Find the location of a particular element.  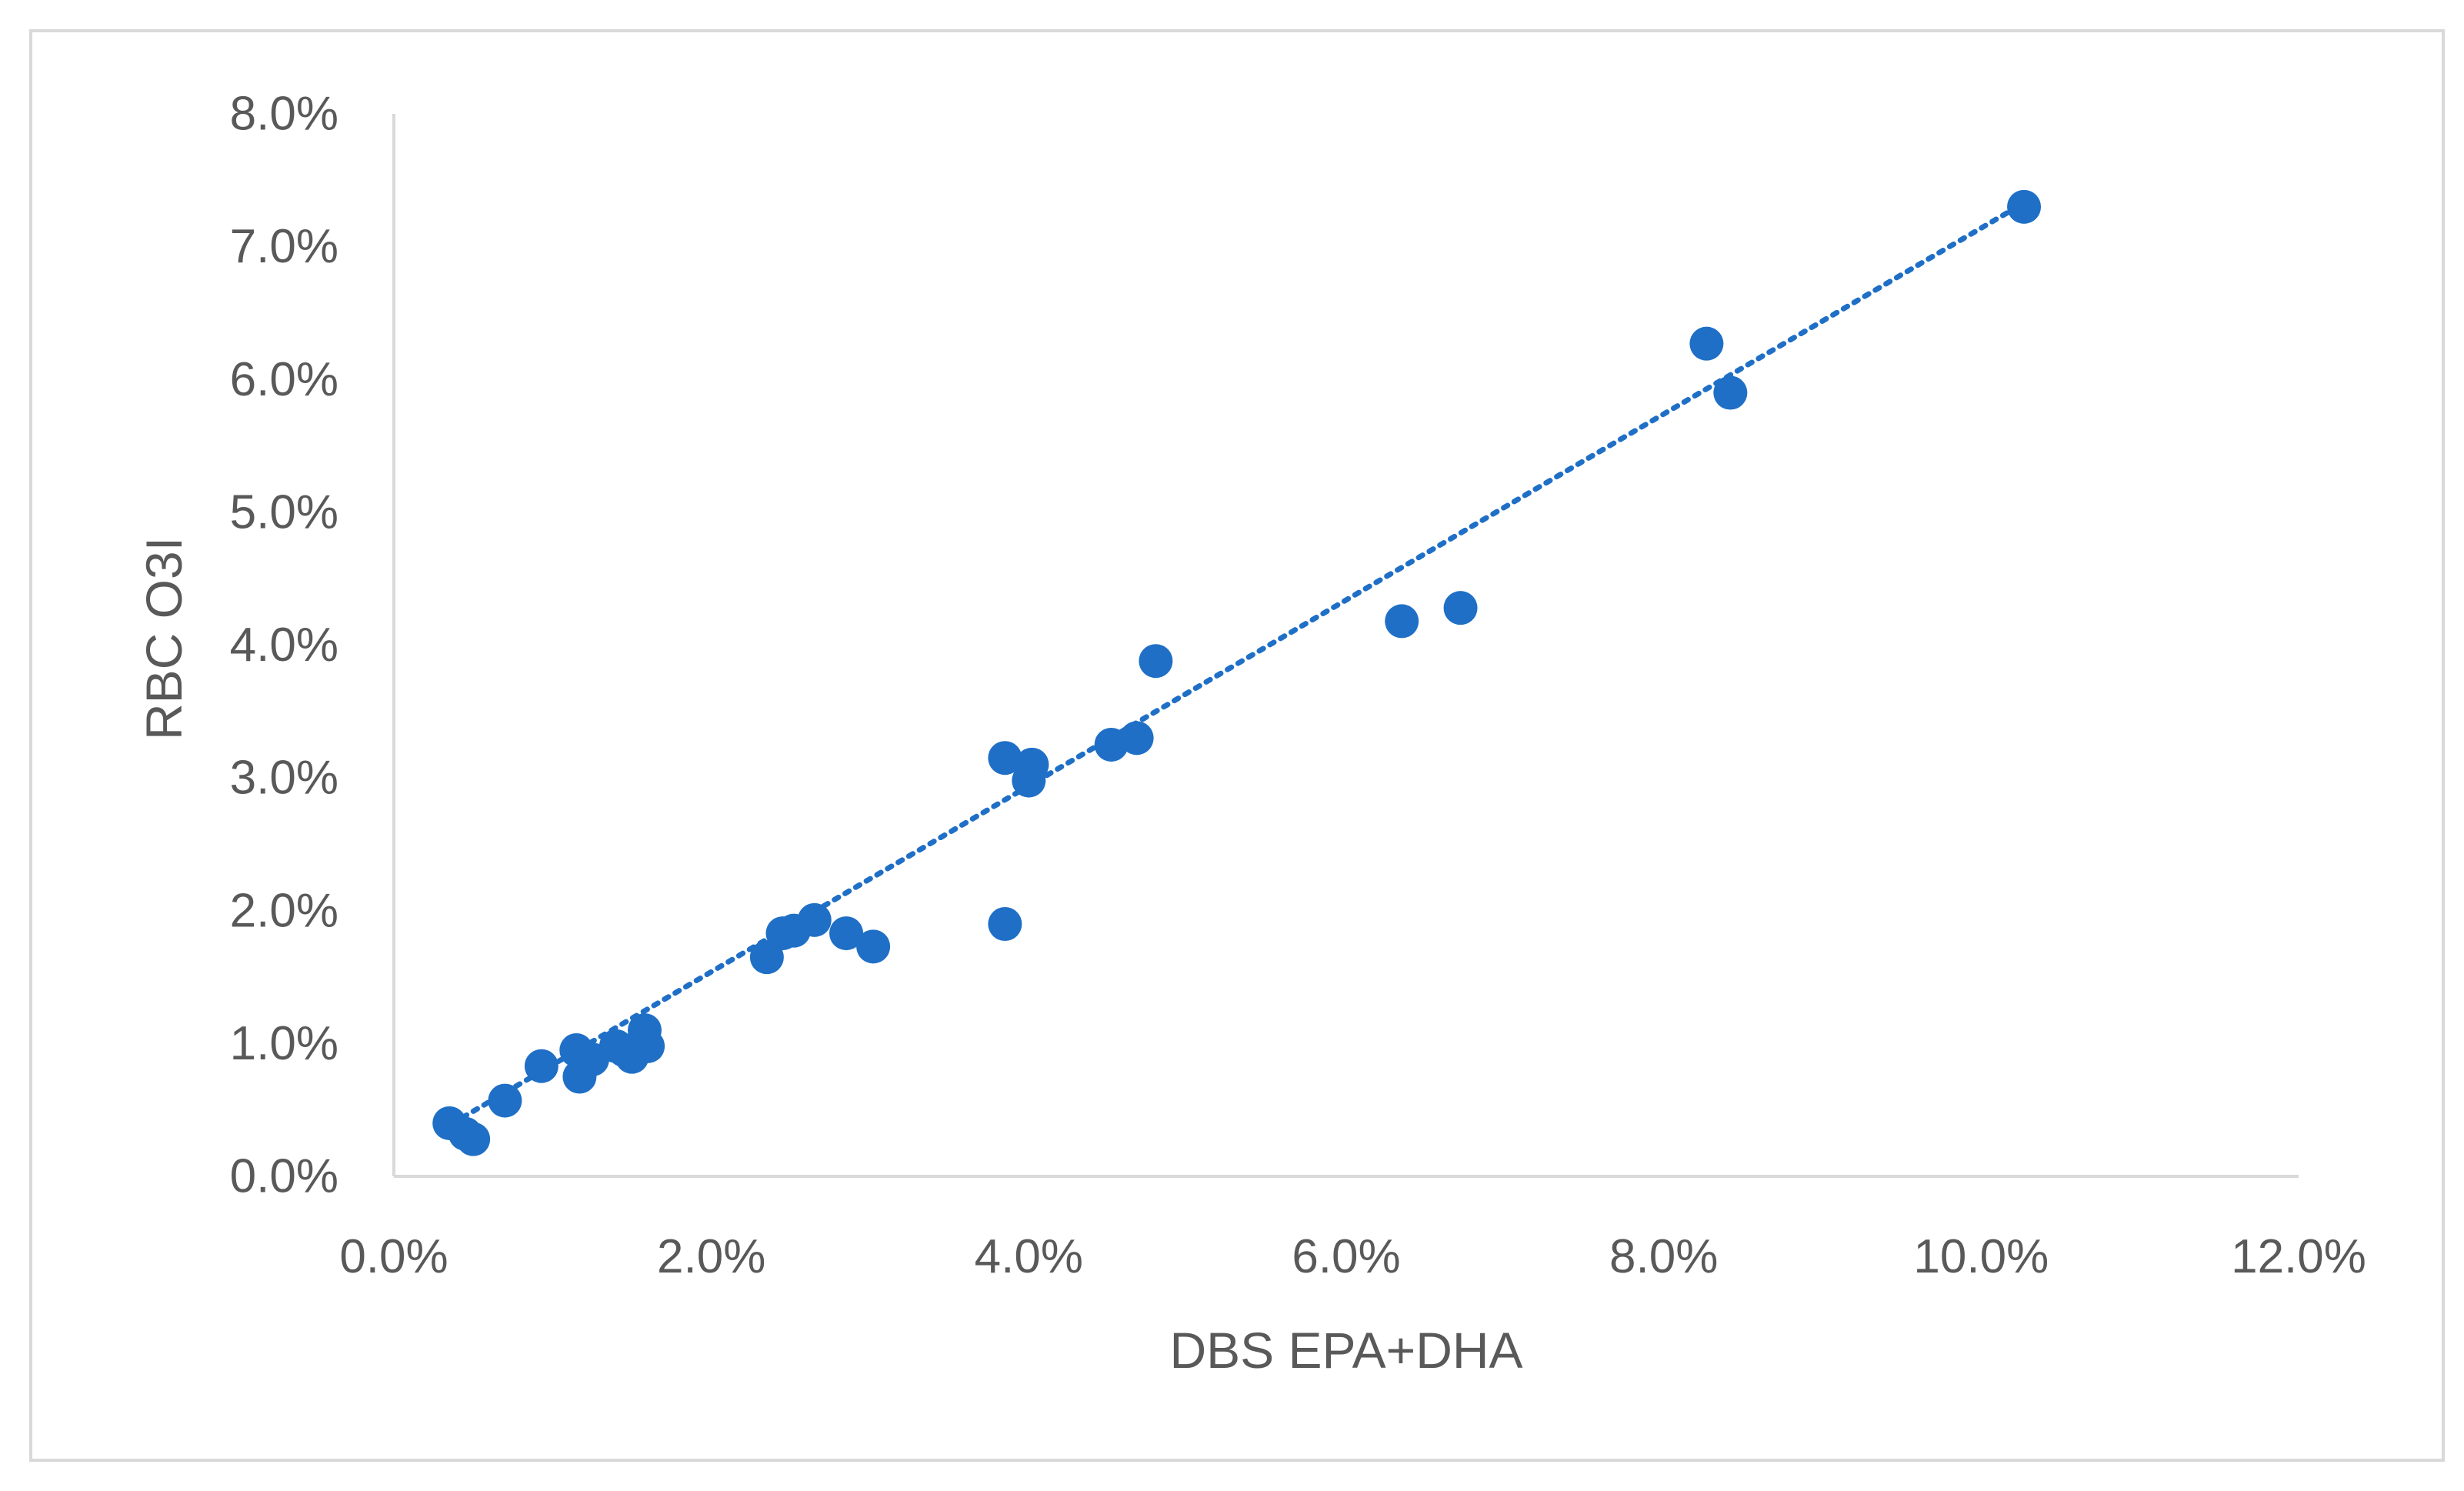

y-axis-title: RBC O3I is located at coordinates (163, 638).